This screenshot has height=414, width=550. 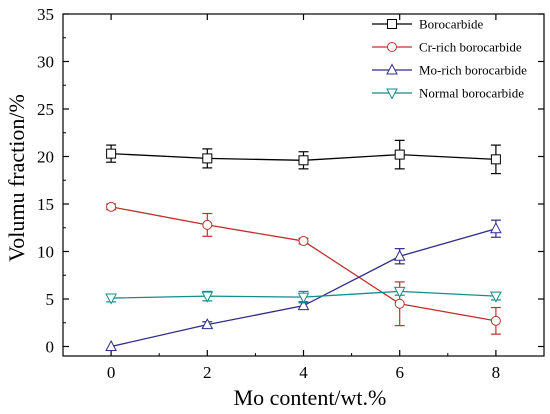 I want to click on legend-entry-4: Normal borocarbide, so click(x=448, y=93).